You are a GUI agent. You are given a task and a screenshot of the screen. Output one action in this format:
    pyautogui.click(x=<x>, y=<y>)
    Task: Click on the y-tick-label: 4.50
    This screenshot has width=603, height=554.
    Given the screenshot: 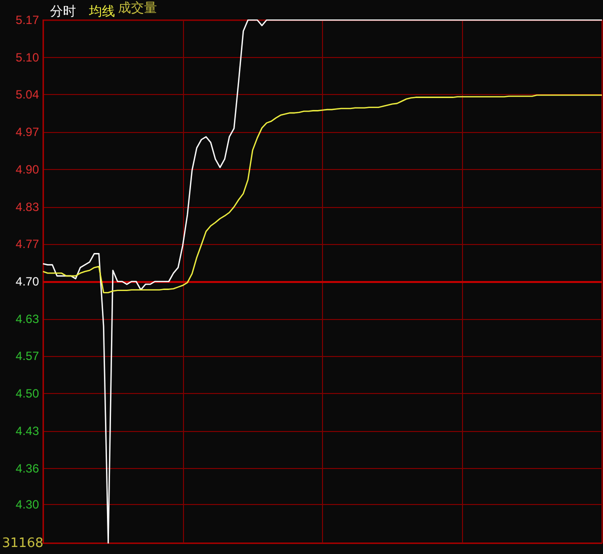 What is the action you would take?
    pyautogui.click(x=28, y=393)
    